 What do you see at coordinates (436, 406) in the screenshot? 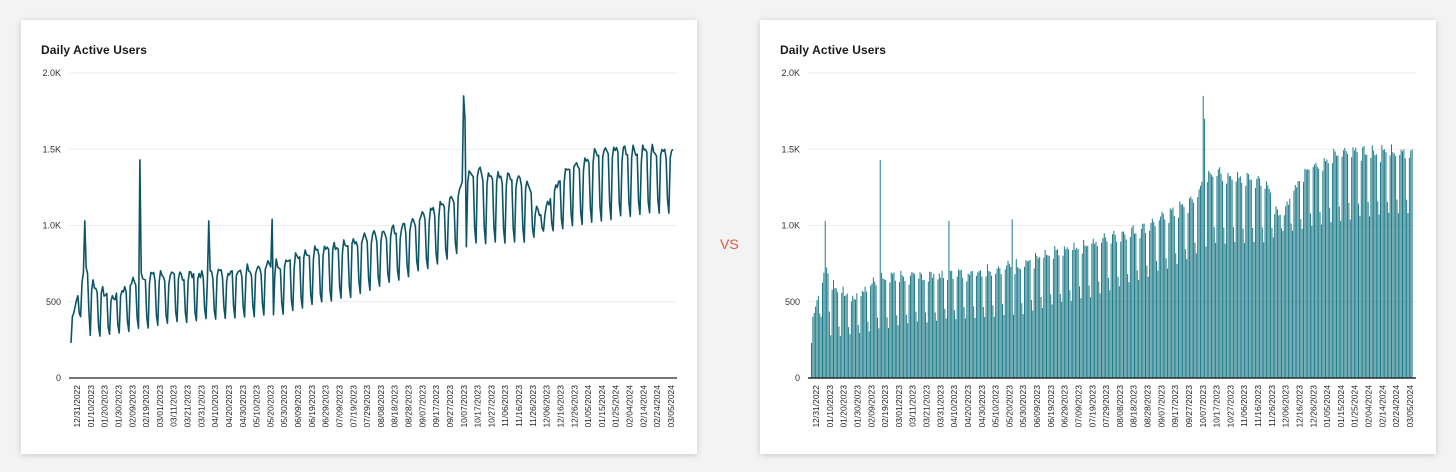
I see `x-tick-label: 09/17/2023` at bounding box center [436, 406].